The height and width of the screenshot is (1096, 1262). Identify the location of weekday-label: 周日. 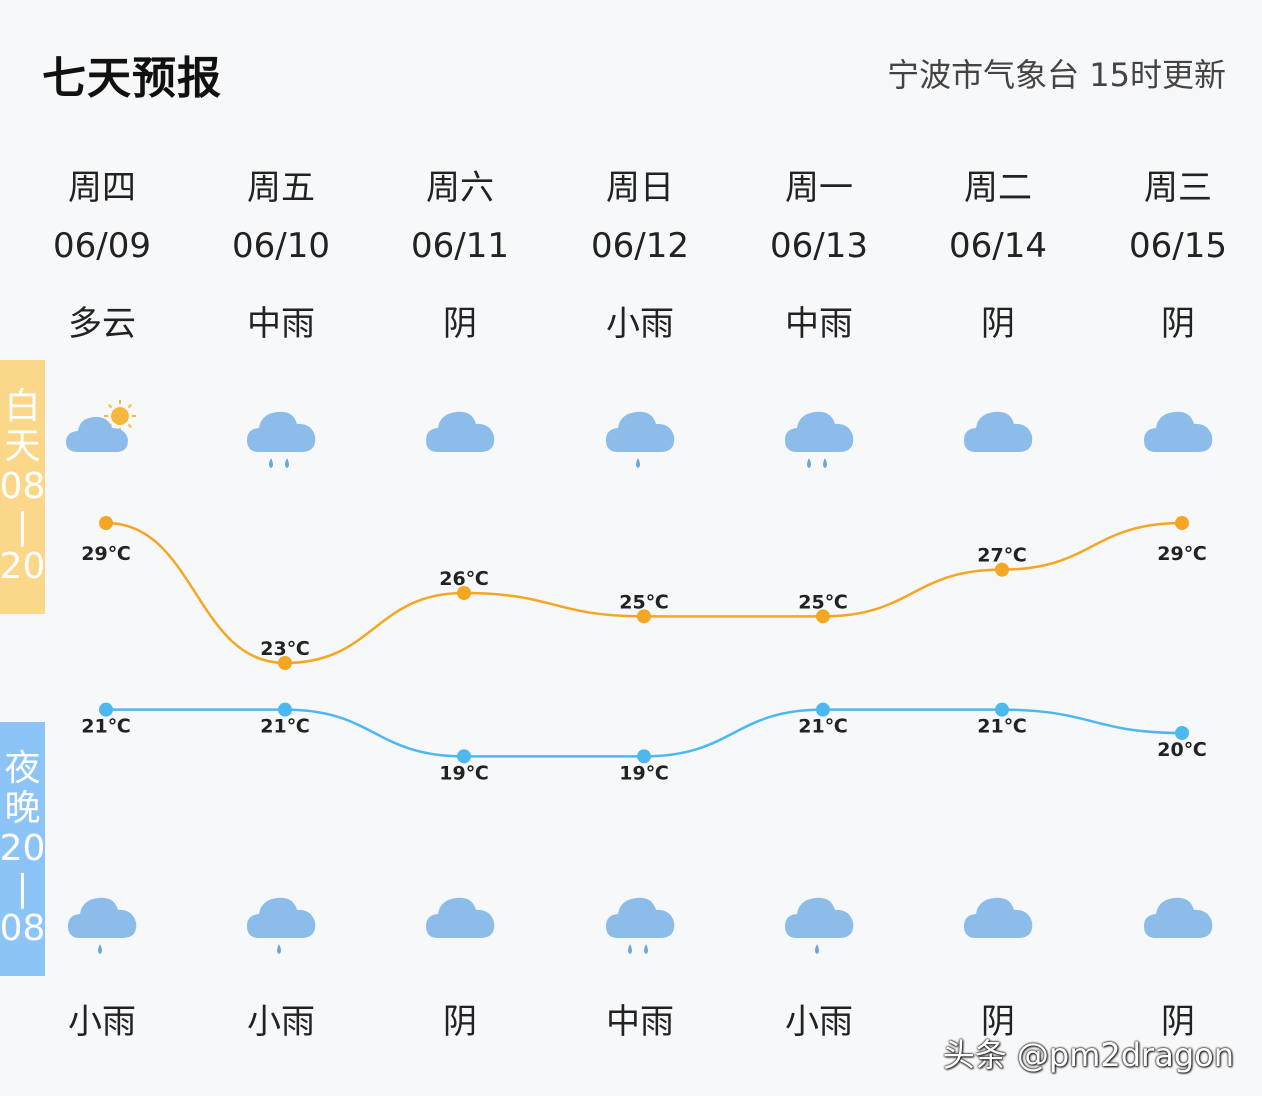
(640, 188).